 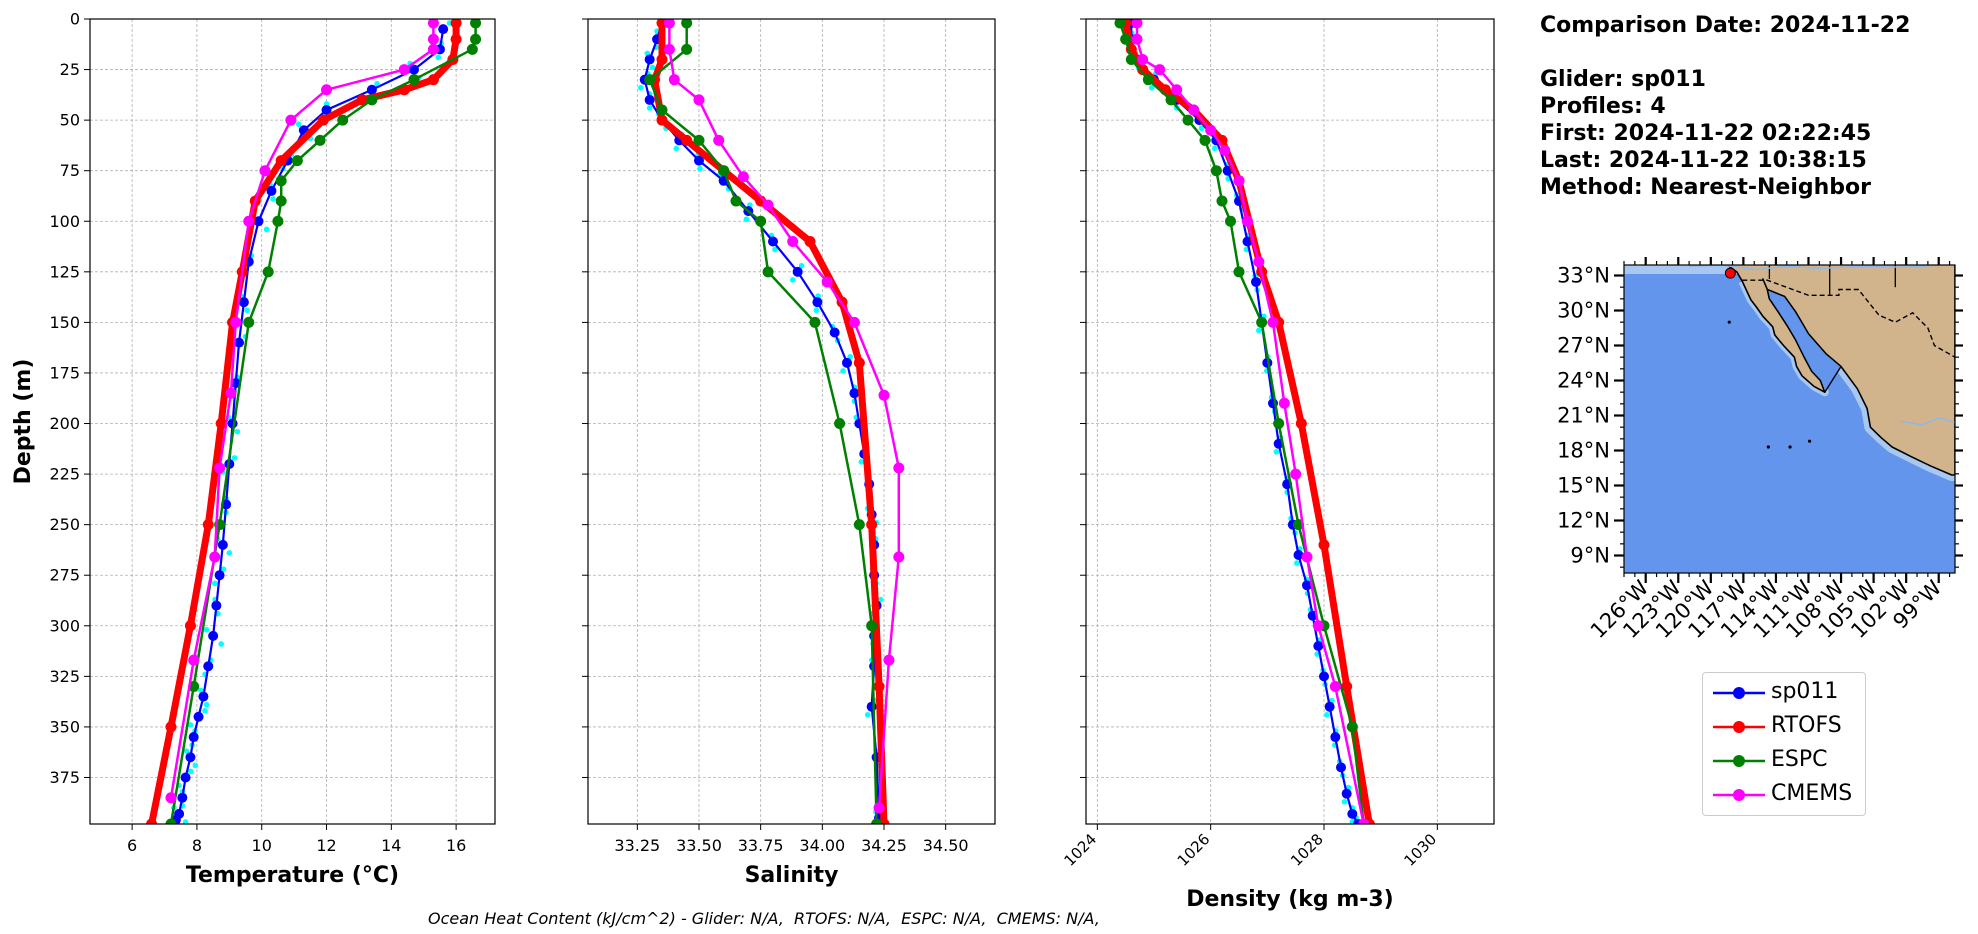 I want to click on espc-line, so click(x=323, y=423).